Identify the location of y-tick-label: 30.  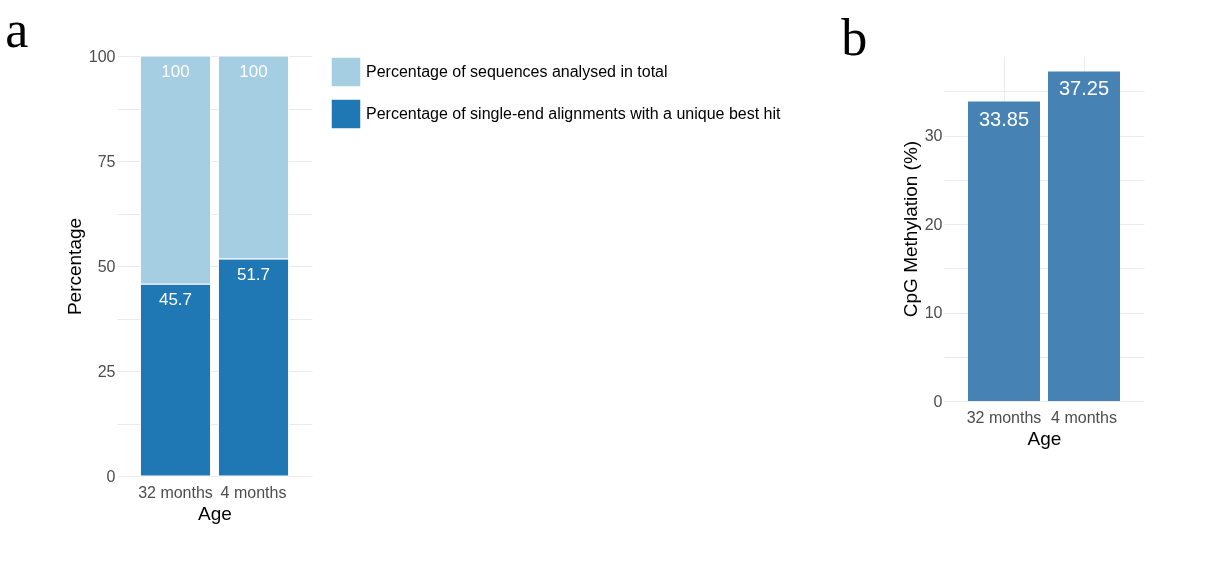
(933, 136).